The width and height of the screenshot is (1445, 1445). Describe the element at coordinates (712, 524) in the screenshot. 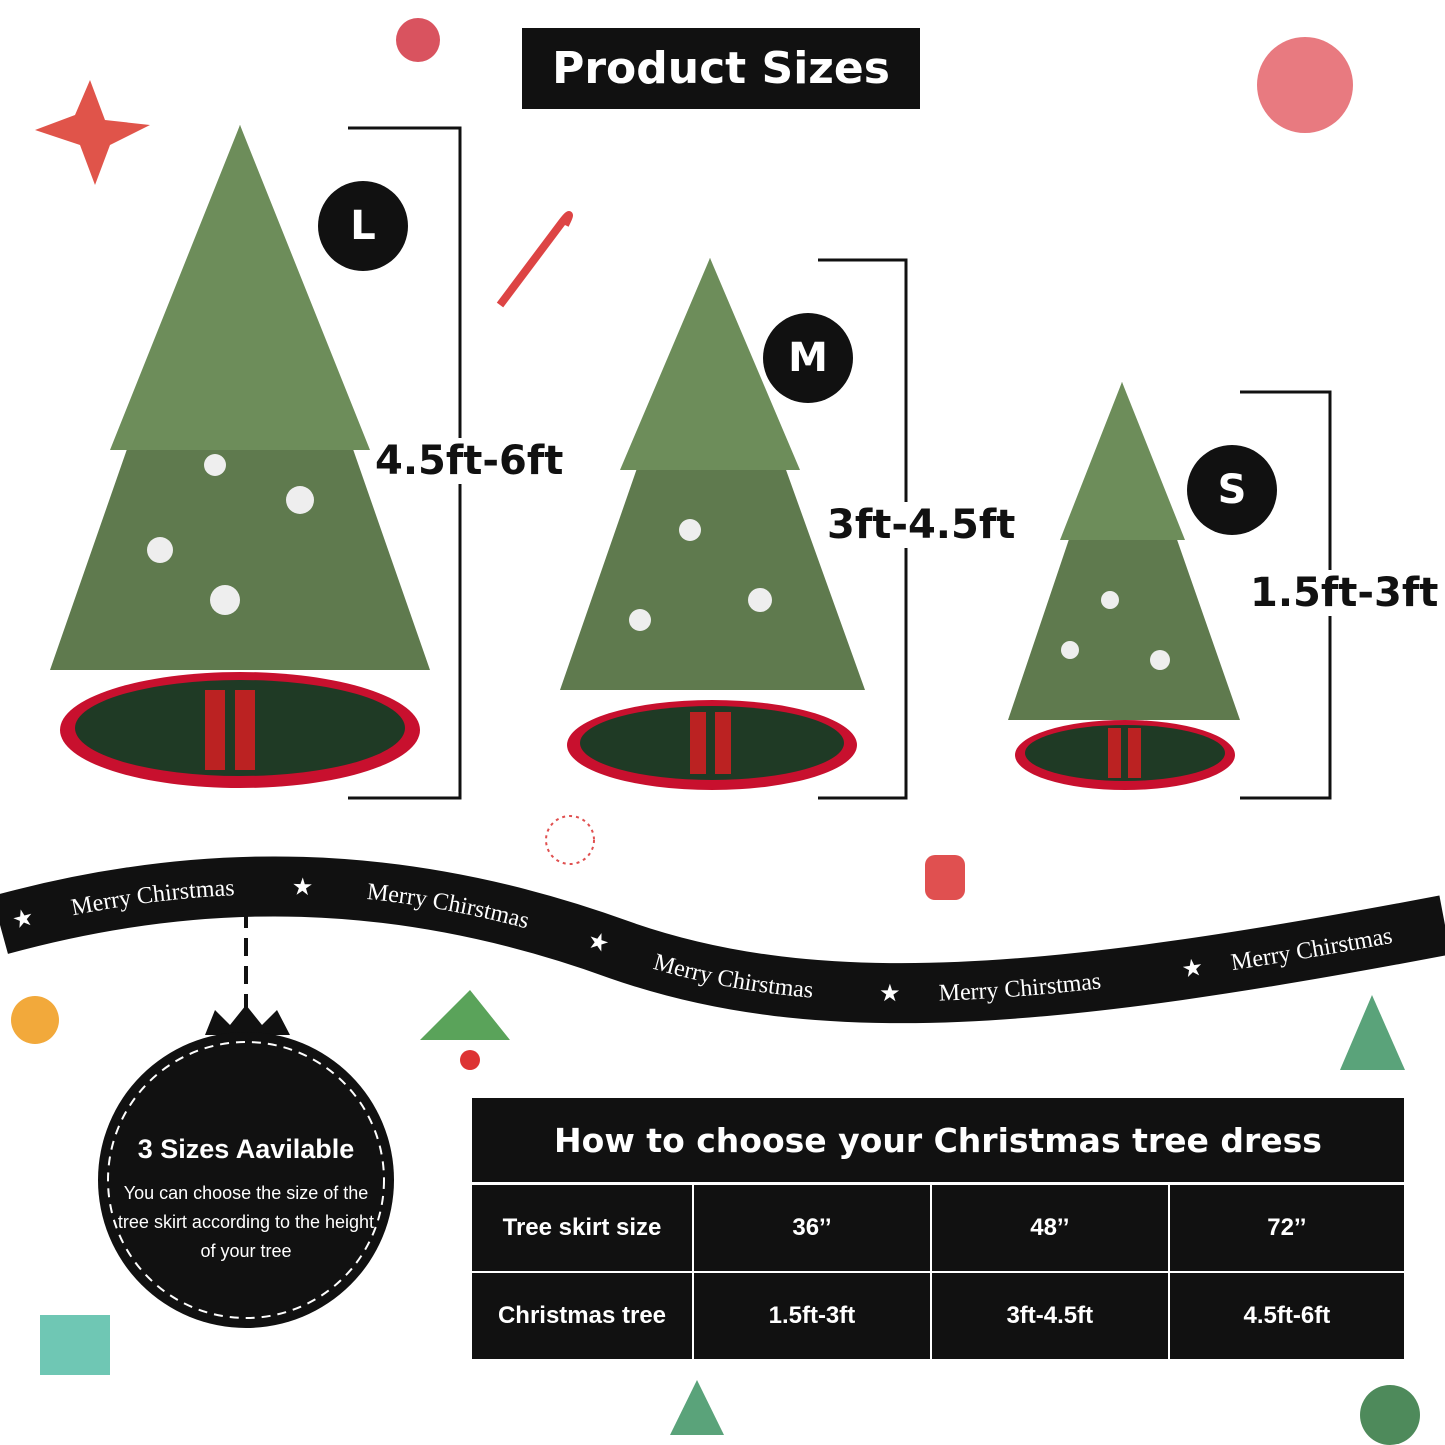

I see `medium-tree-image` at that location.